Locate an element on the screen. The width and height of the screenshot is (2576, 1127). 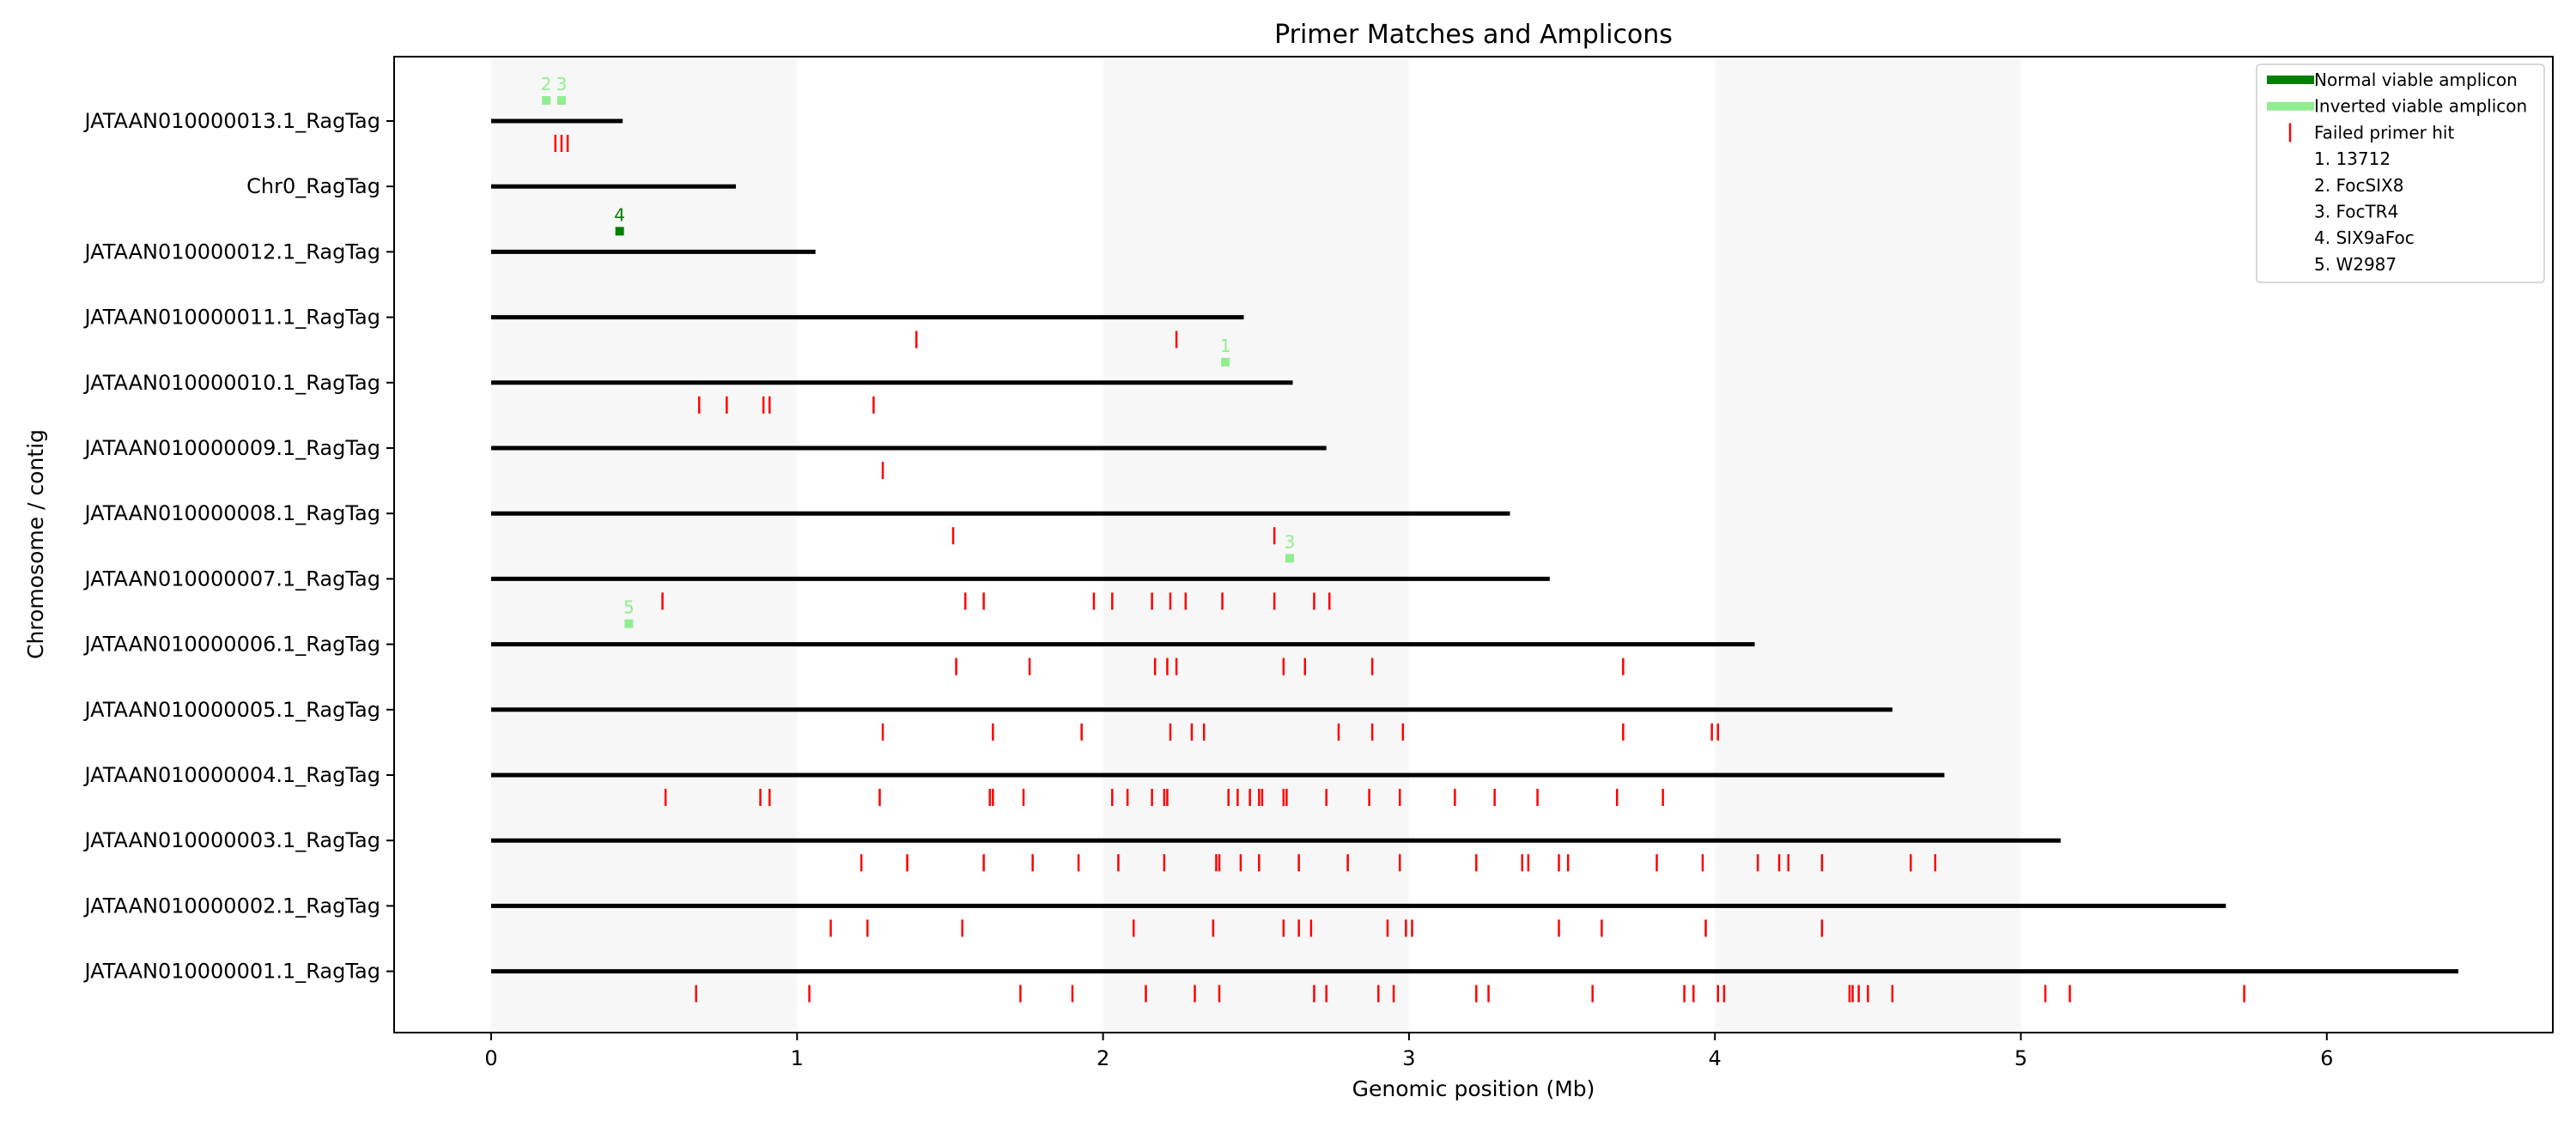
y-tick-label-9: JATAAN010000005.1_RagTag is located at coordinates (231, 710).